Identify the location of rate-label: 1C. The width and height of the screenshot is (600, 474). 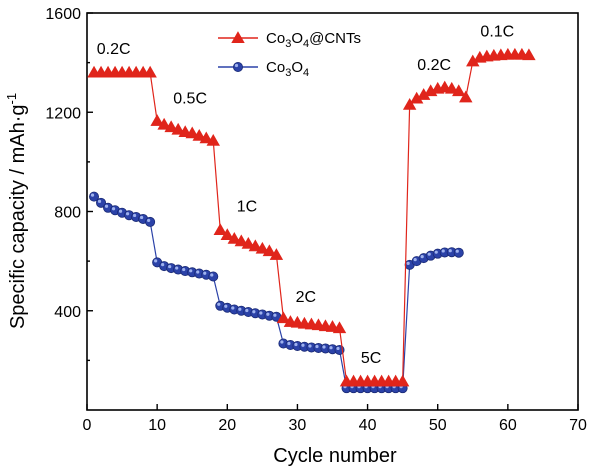
(247, 207).